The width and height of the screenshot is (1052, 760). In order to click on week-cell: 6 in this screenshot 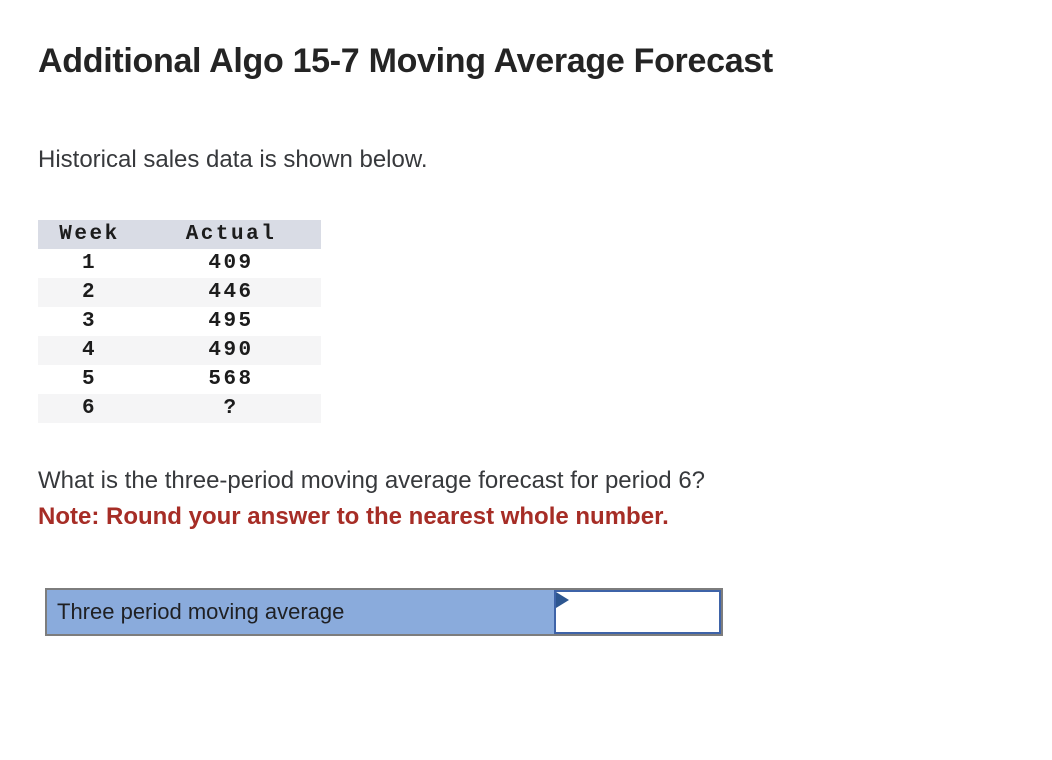, I will do `click(89, 408)`.